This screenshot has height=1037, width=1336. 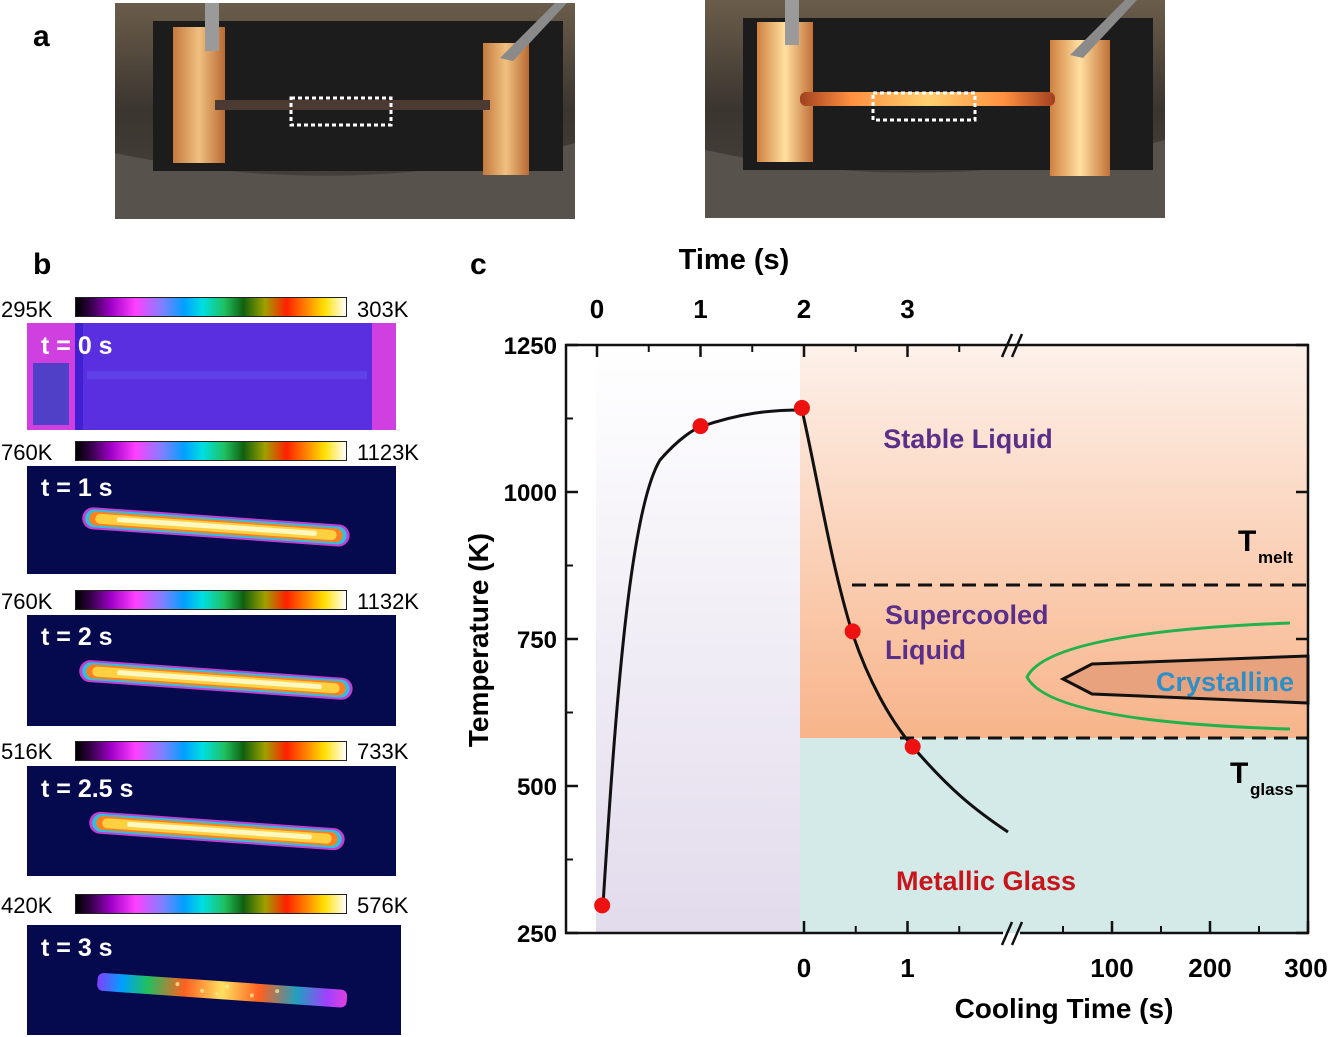 I want to click on bottom-x-axis: 0 1 100 200 300, so click(x=1062, y=952).